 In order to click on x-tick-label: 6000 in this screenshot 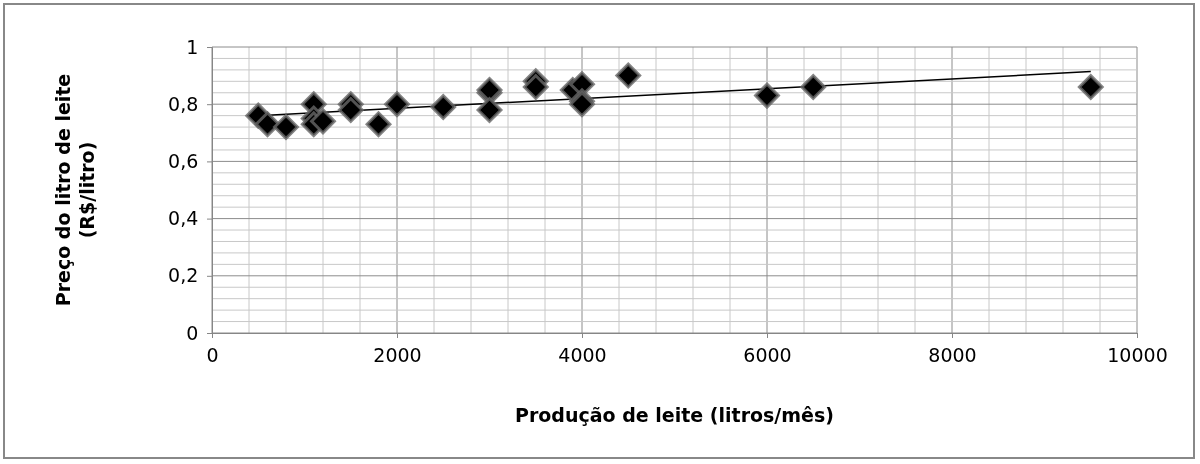, I will do `click(767, 354)`.